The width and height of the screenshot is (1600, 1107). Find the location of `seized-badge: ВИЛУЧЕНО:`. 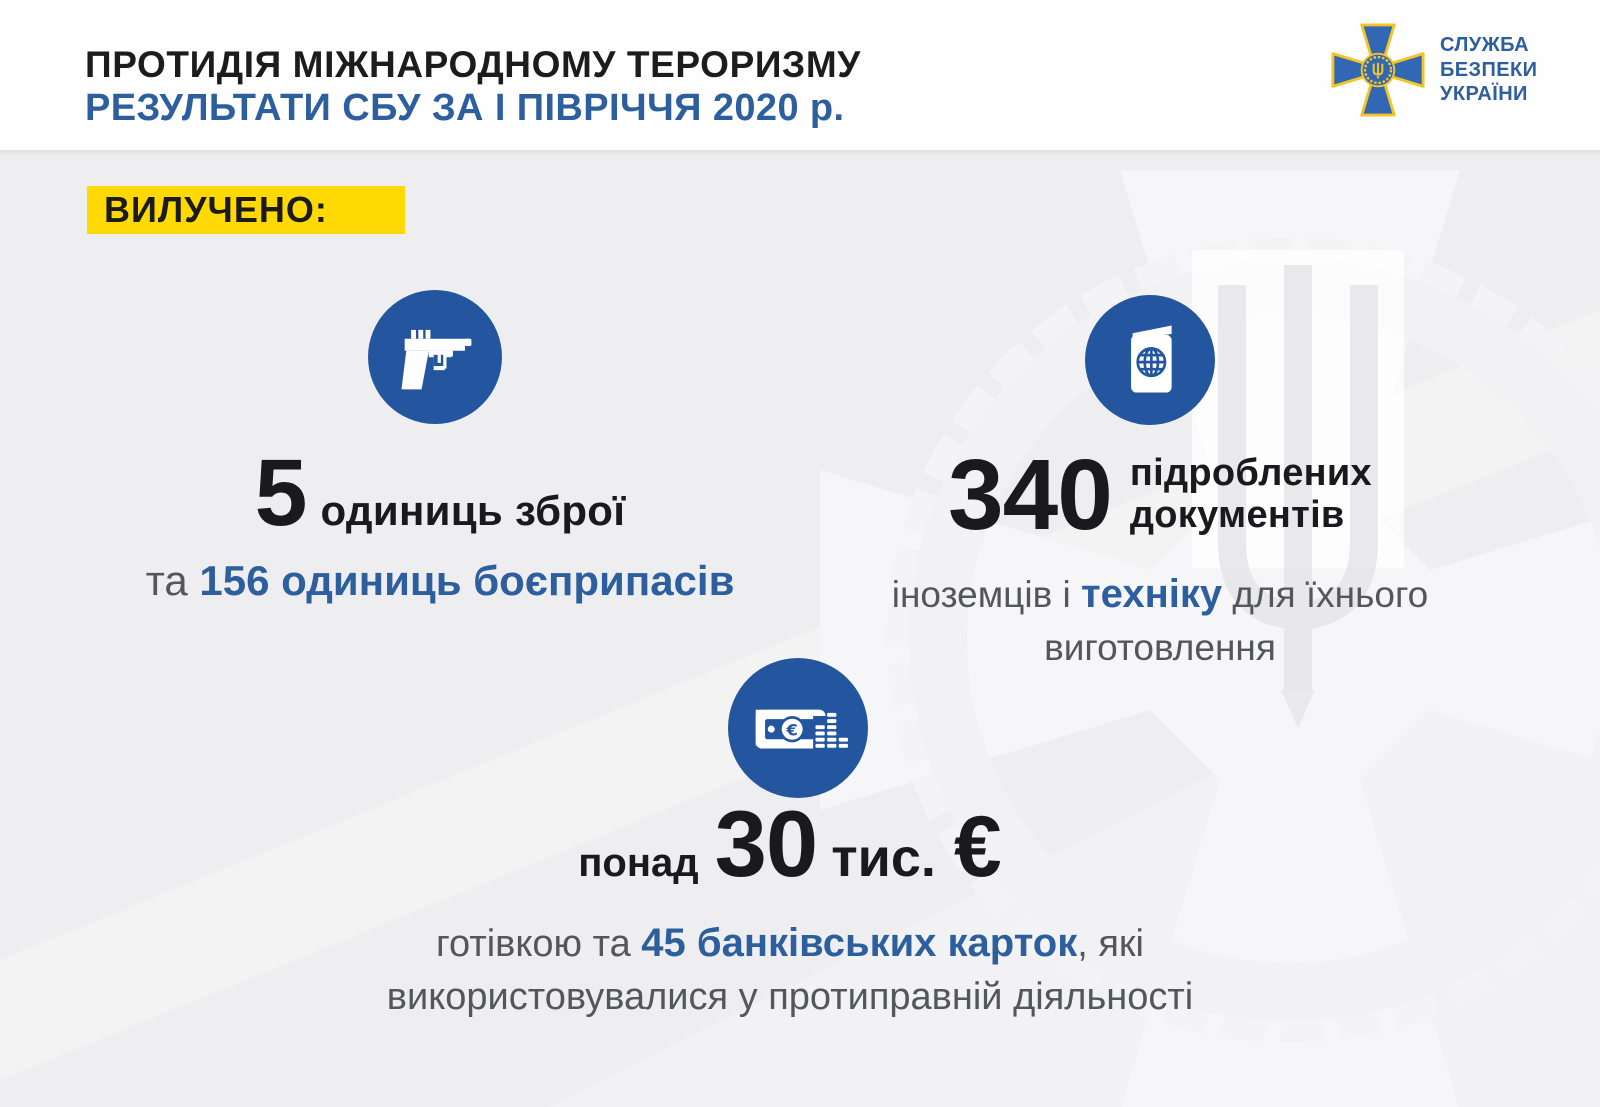

seized-badge: ВИЛУЧЕНО: is located at coordinates (246, 210).